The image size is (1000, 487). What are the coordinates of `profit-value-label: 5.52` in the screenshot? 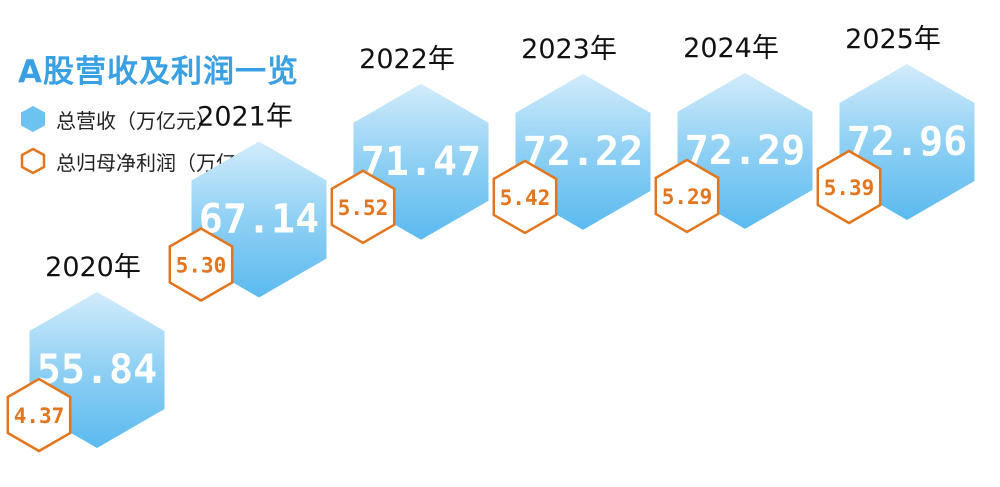 It's located at (363, 208).